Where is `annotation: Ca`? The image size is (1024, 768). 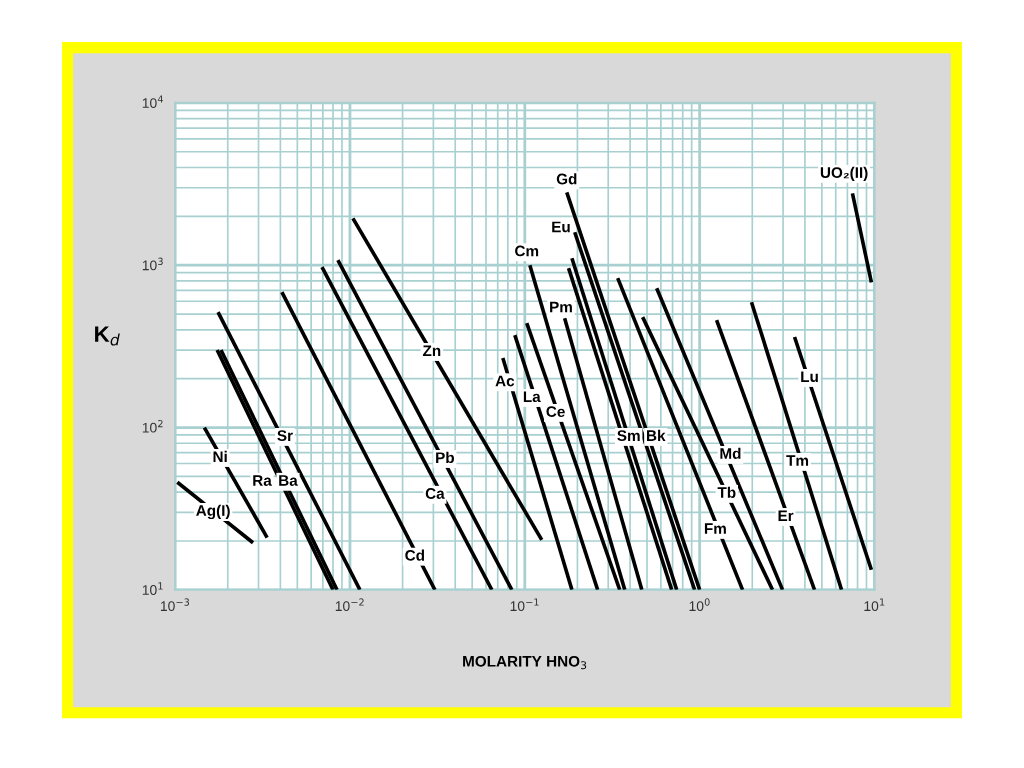 annotation: Ca is located at coordinates (435, 493).